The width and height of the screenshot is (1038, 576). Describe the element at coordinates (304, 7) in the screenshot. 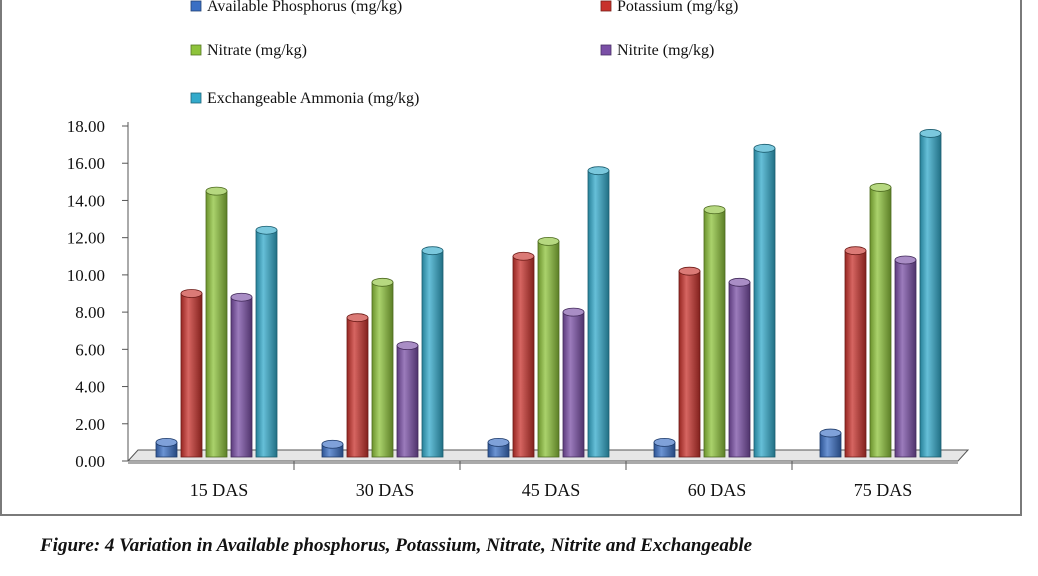

I see `legend-label: Available Phosphorus (mg/kg)` at that location.